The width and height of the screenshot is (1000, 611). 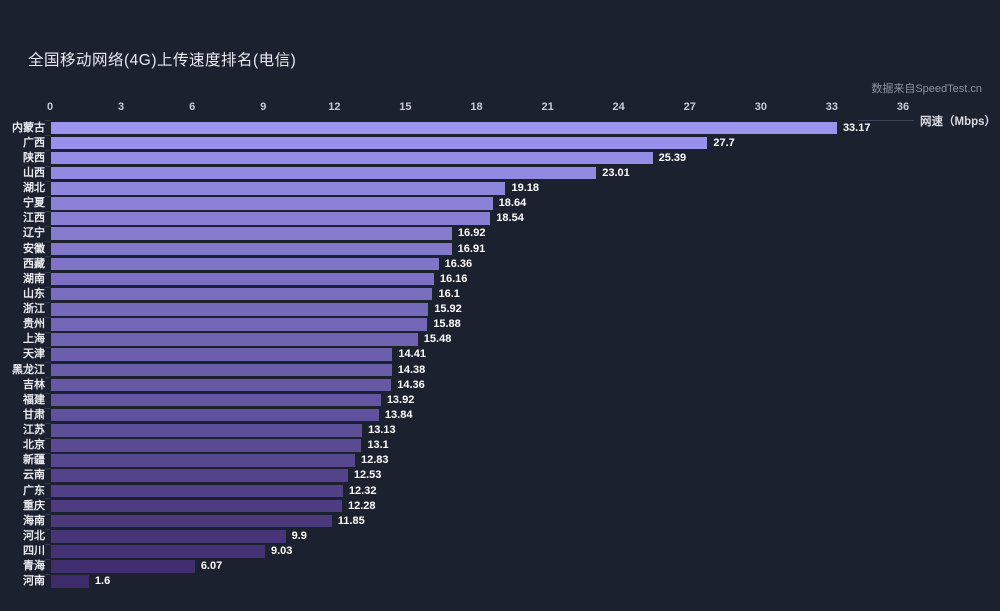 I want to click on x-tick-label: 21, so click(x=547, y=107).